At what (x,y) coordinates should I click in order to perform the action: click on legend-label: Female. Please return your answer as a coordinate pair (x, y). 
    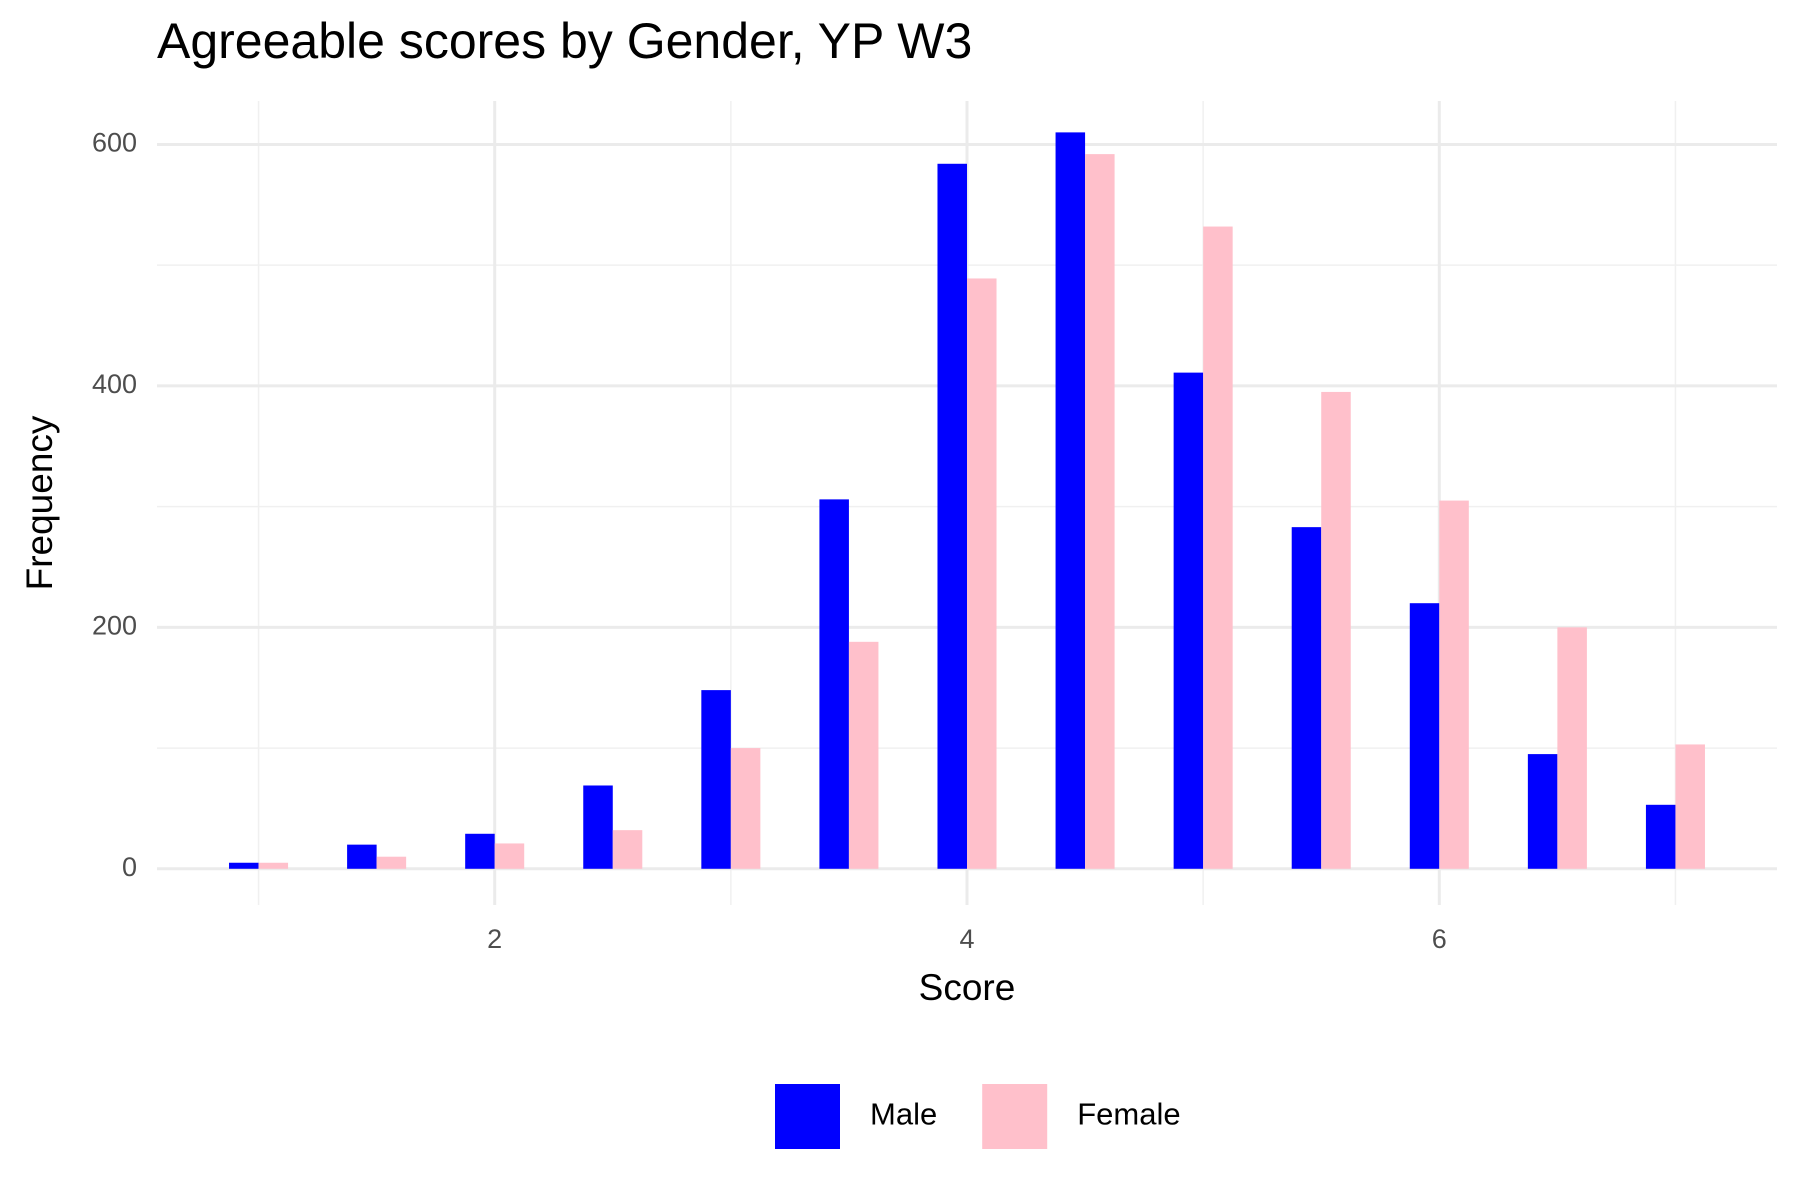
    Looking at the image, I should click on (1128, 1114).